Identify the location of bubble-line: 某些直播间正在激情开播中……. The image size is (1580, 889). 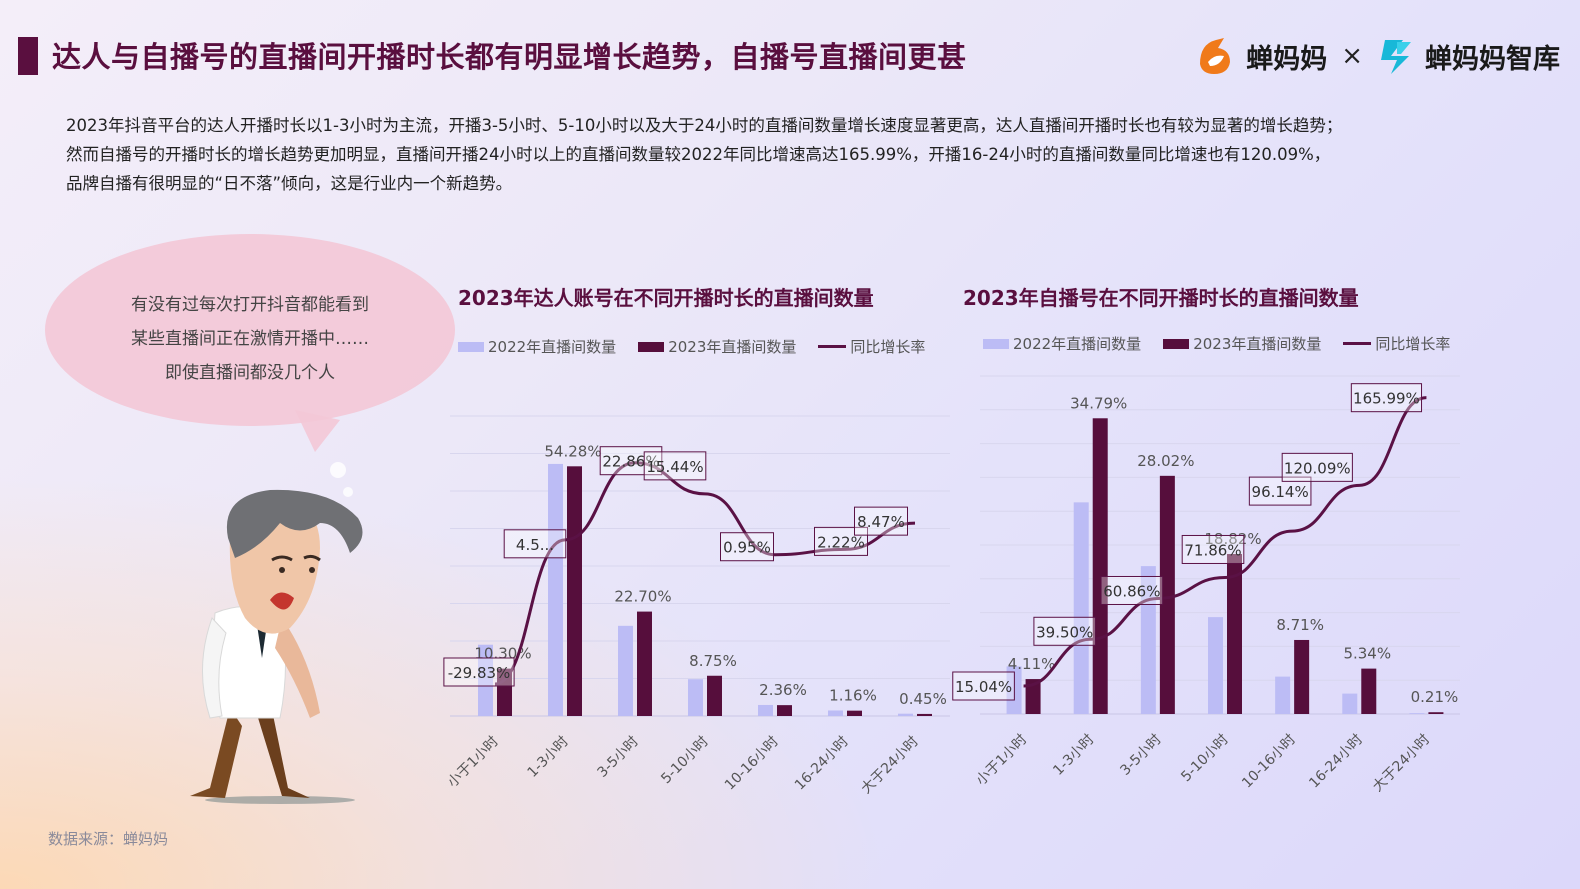
(250, 339).